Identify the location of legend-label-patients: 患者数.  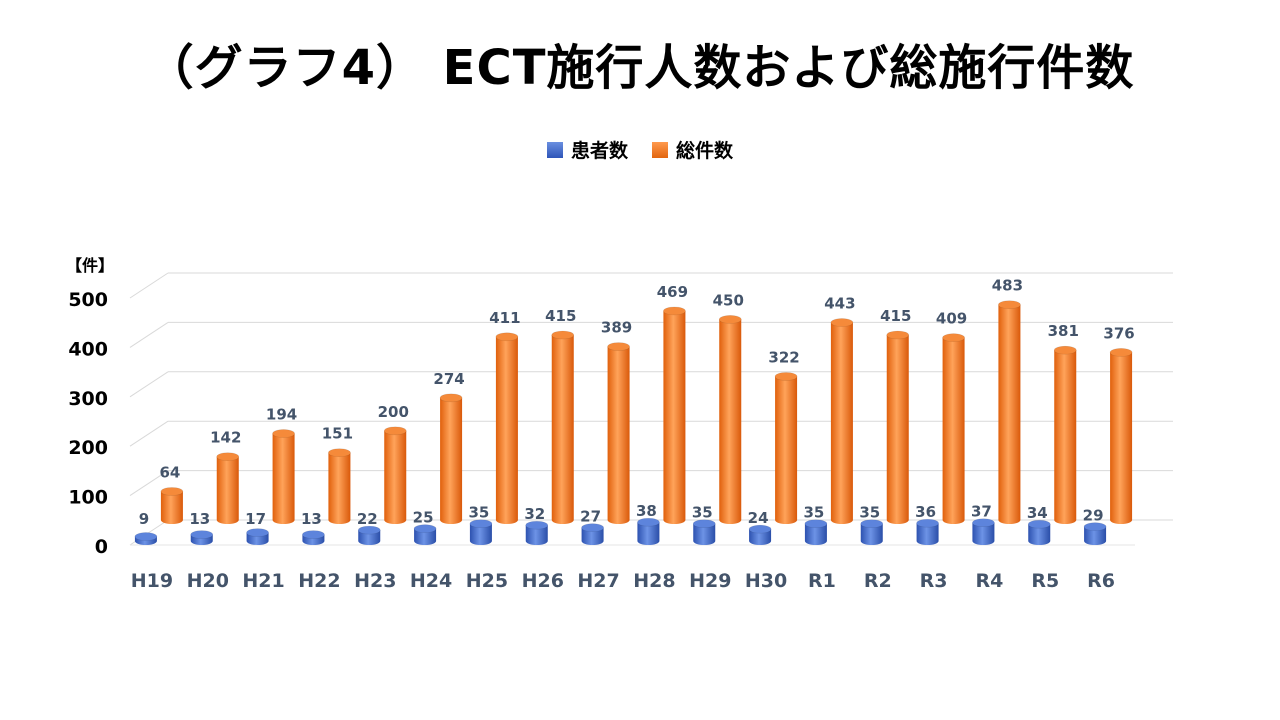
(599, 151).